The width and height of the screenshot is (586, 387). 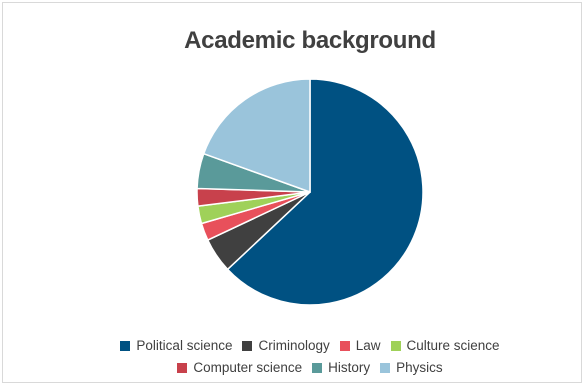 I want to click on legend-item-law: Law, so click(x=360, y=345).